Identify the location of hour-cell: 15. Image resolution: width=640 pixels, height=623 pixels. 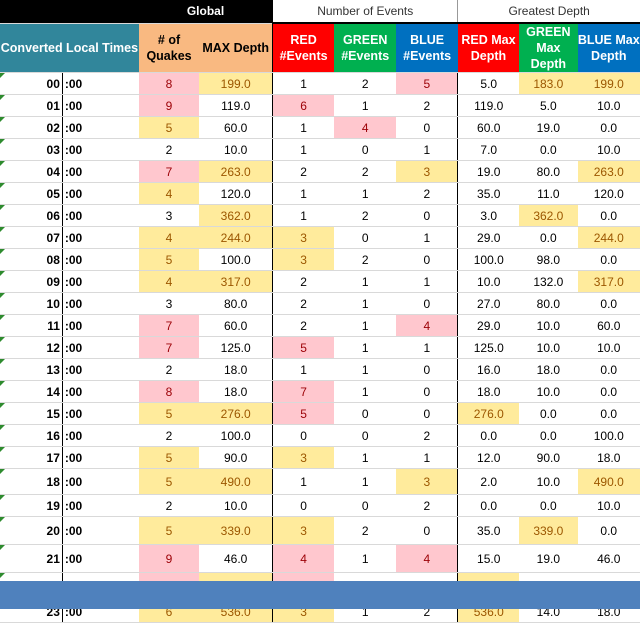
(31, 413).